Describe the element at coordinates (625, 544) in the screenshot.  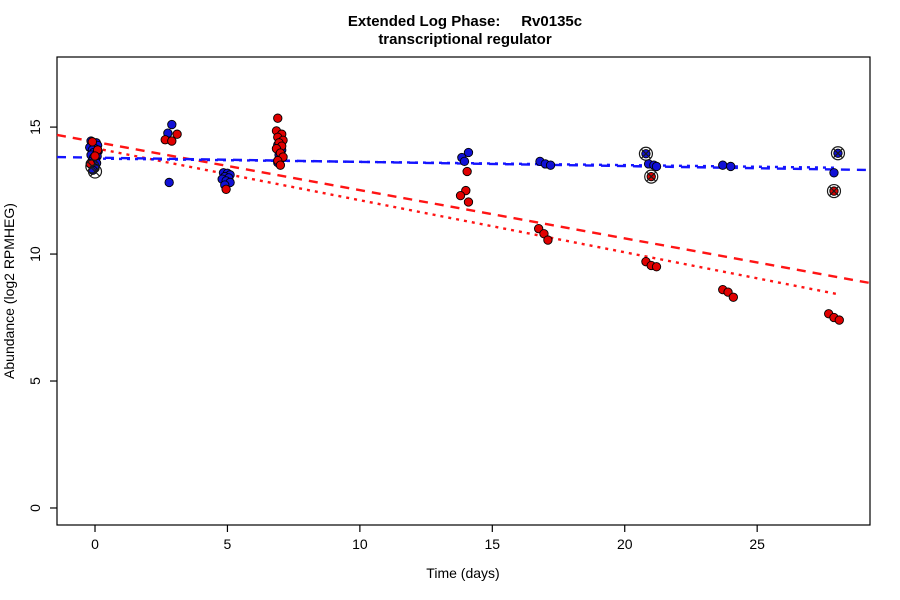
I see `x-tick-label: 20` at that location.